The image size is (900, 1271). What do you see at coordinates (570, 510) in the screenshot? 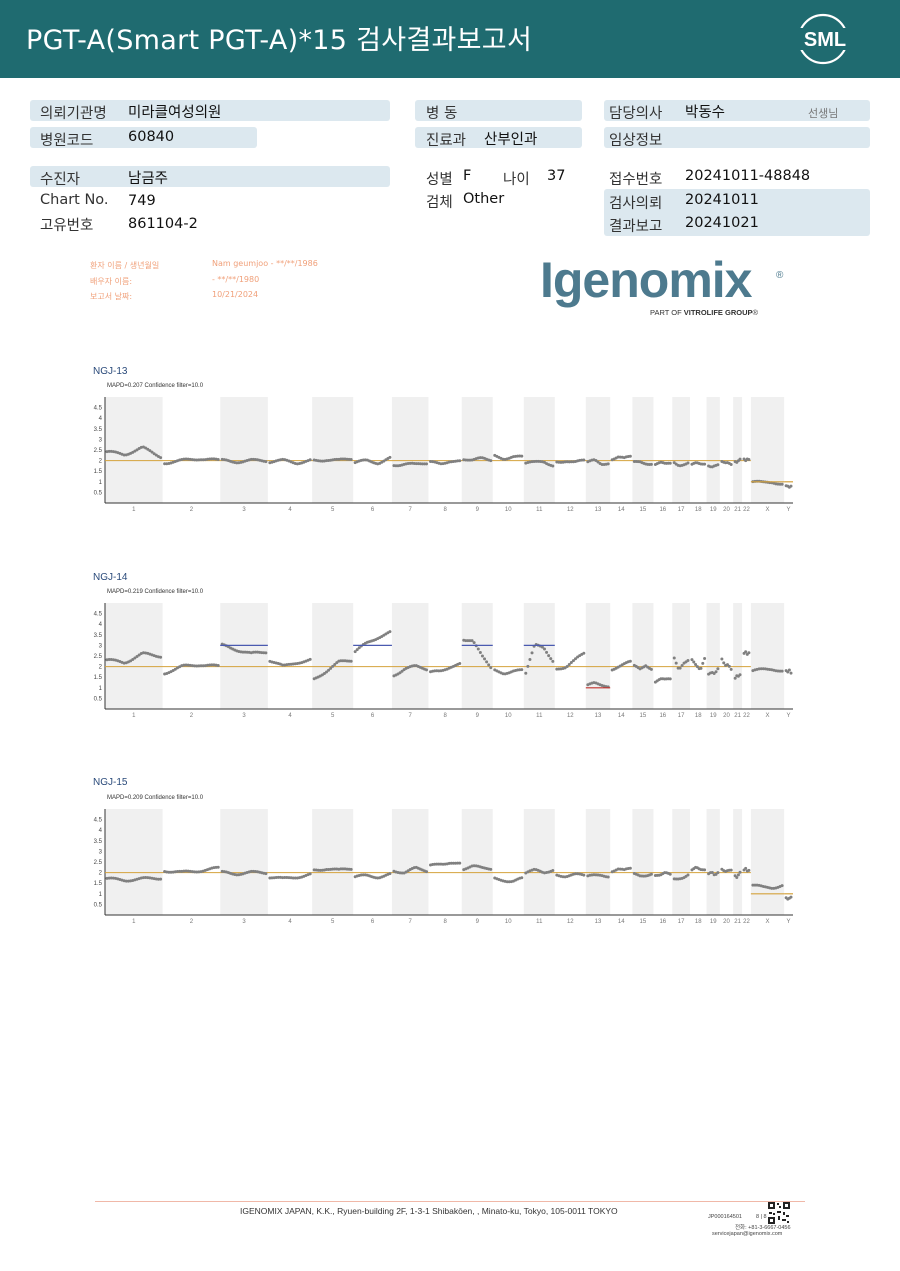
I see `x-tick-label: 12` at bounding box center [570, 510].